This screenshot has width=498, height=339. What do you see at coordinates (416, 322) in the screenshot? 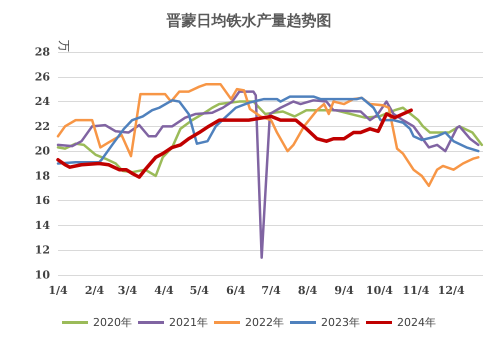
I see `legend-label: 2024年` at bounding box center [416, 322].